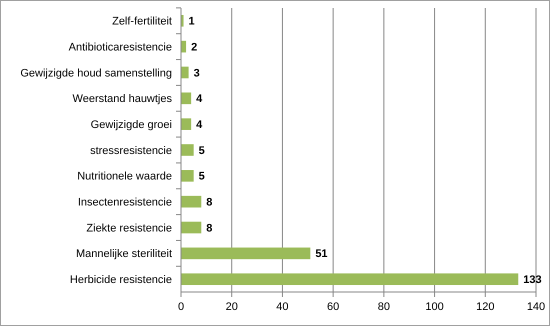 The height and width of the screenshot is (326, 550). What do you see at coordinates (120, 47) in the screenshot?
I see `y-tick-label: Antibioticaresistencie` at bounding box center [120, 47].